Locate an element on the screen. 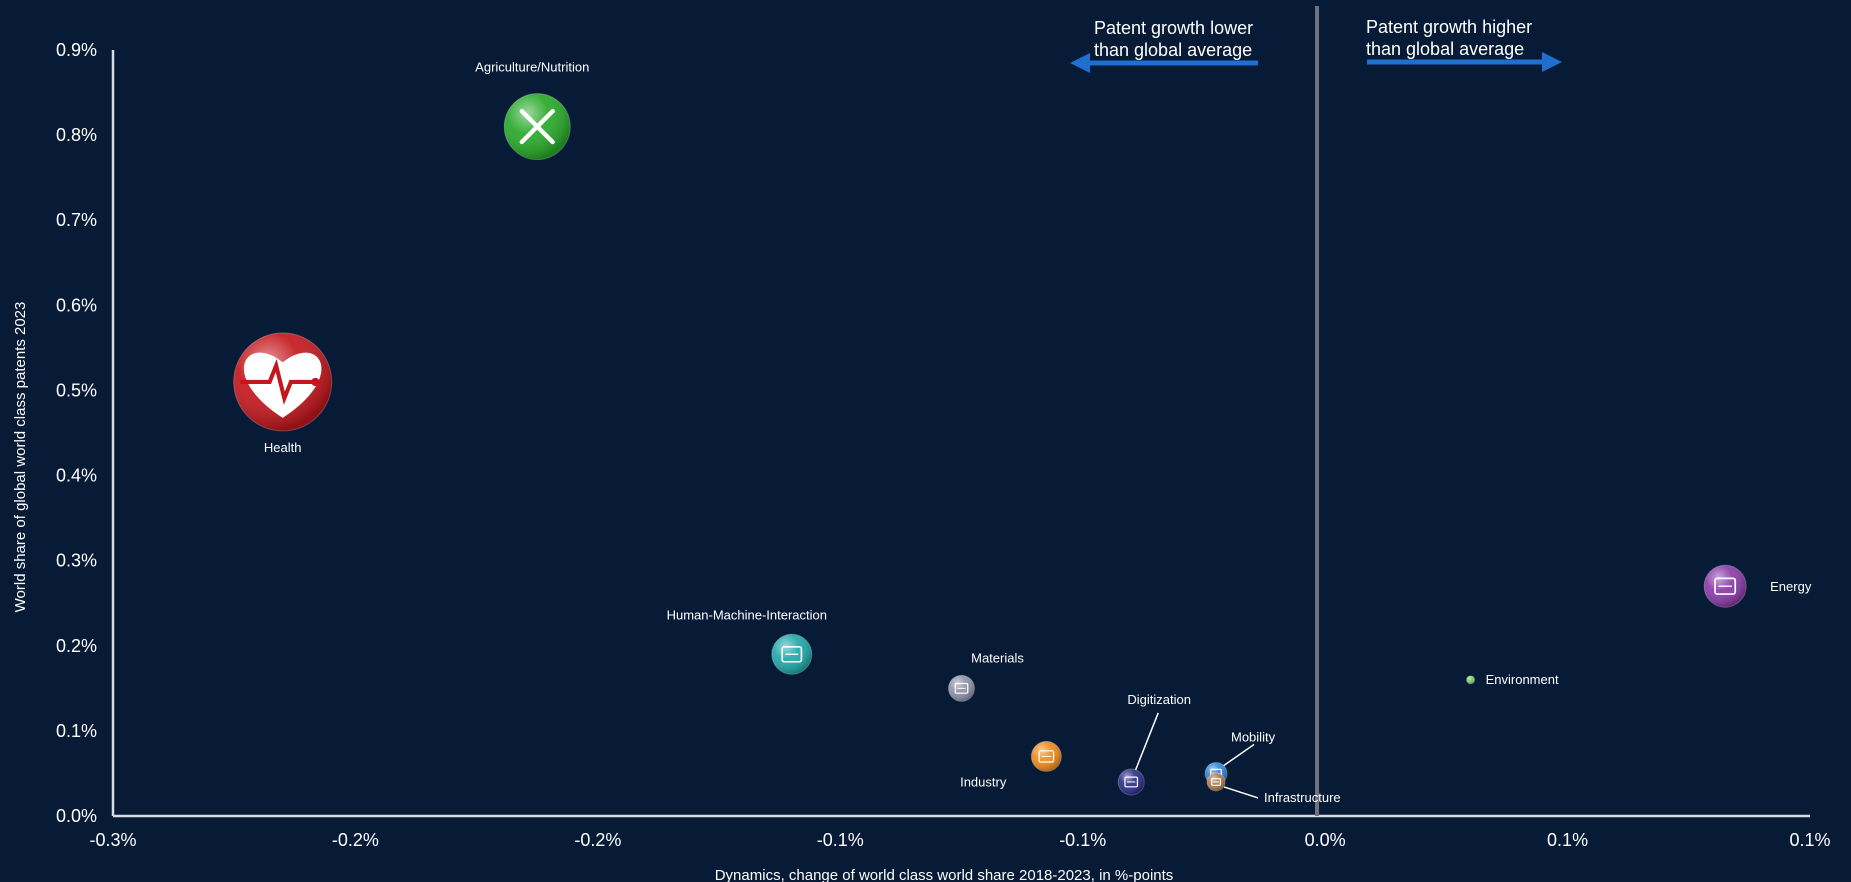 This screenshot has height=882, width=1851. infrastructure-label: Infrastructure is located at coordinates (1302, 797).